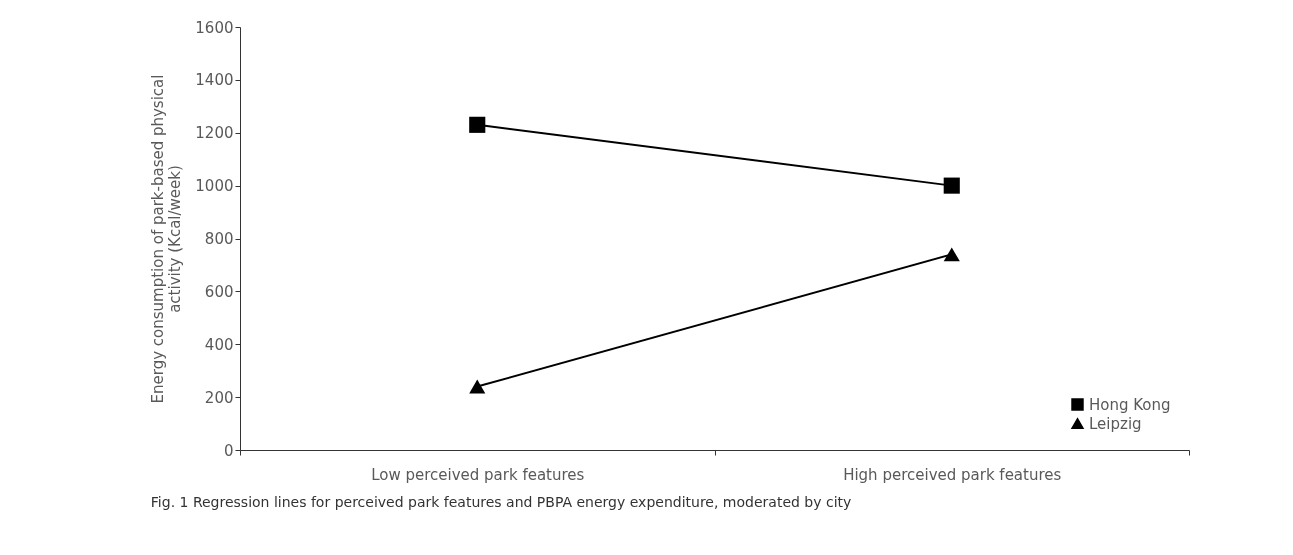 This screenshot has height=555, width=1293. I want to click on y-tick-label: 600, so click(219, 291).